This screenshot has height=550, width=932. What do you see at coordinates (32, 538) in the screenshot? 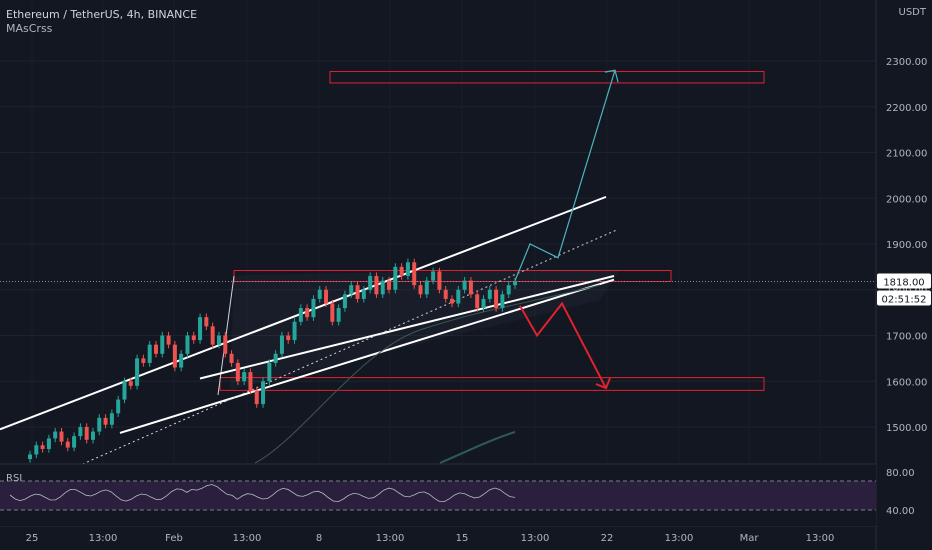
I see `x-tick-label: 25` at bounding box center [32, 538].